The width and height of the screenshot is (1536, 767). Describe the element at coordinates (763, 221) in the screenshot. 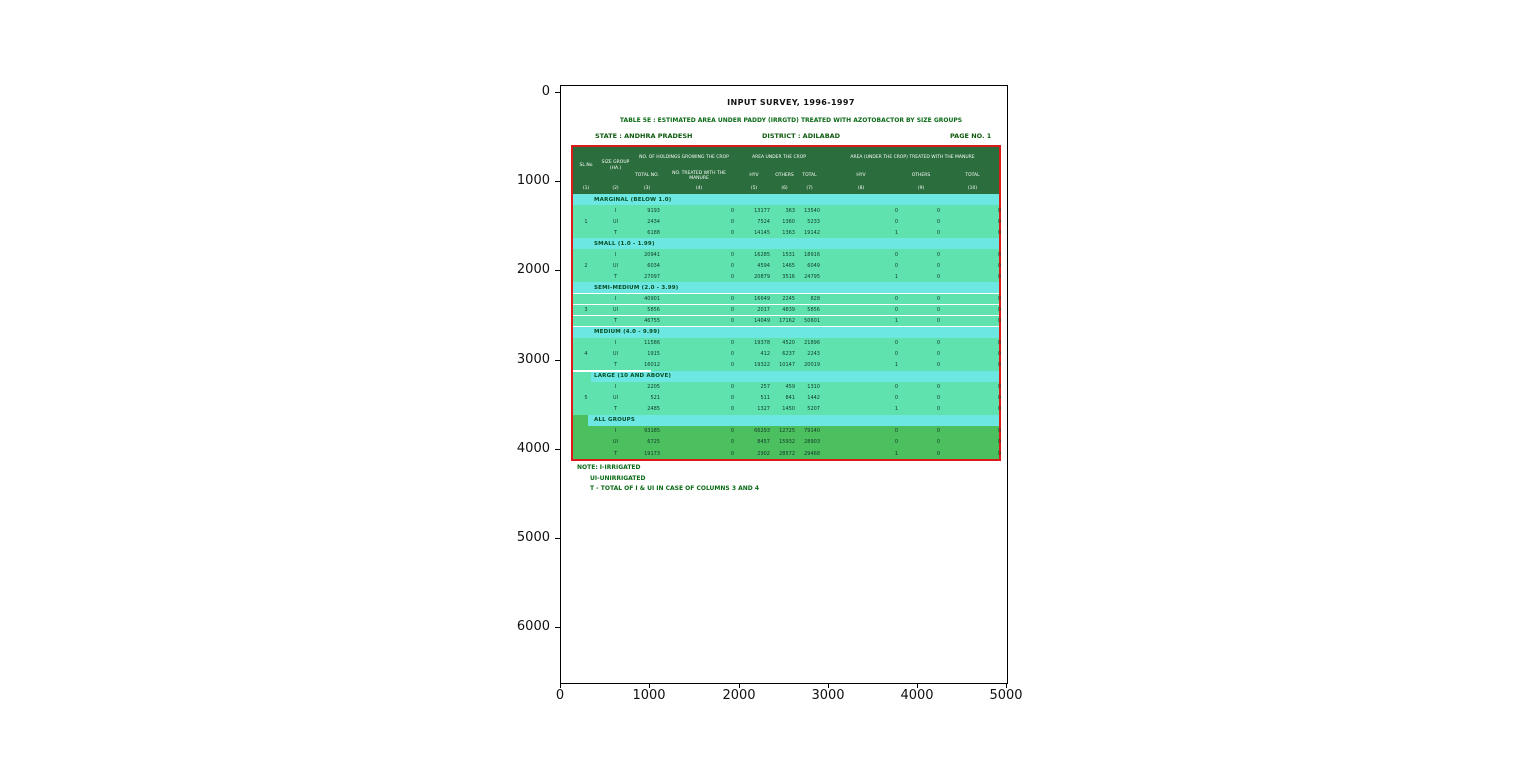

I see `value-cell: 7524` at that location.